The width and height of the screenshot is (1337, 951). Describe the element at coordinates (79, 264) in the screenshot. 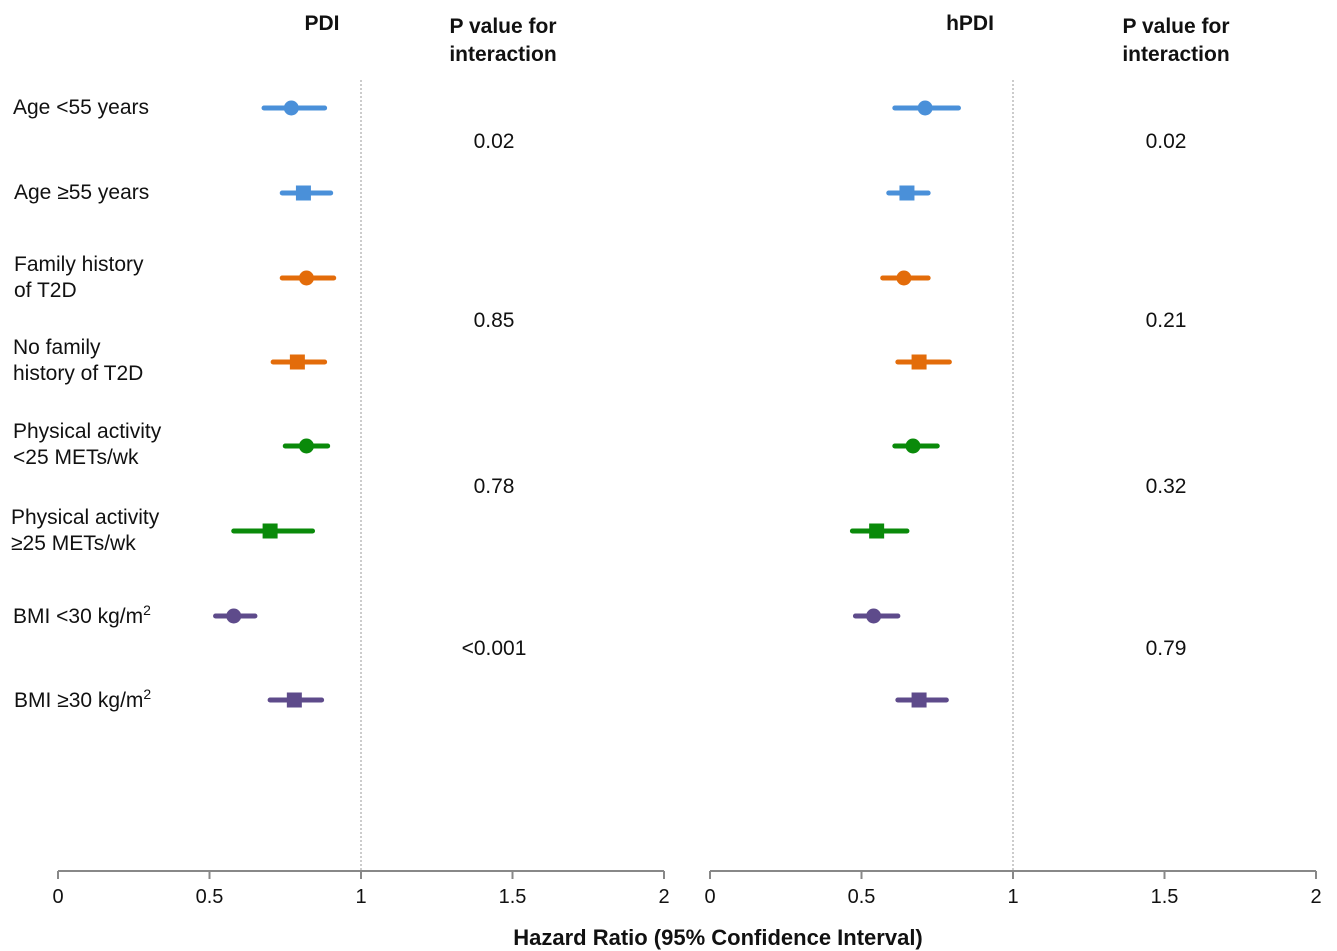

I see `row-label: Family history` at that location.